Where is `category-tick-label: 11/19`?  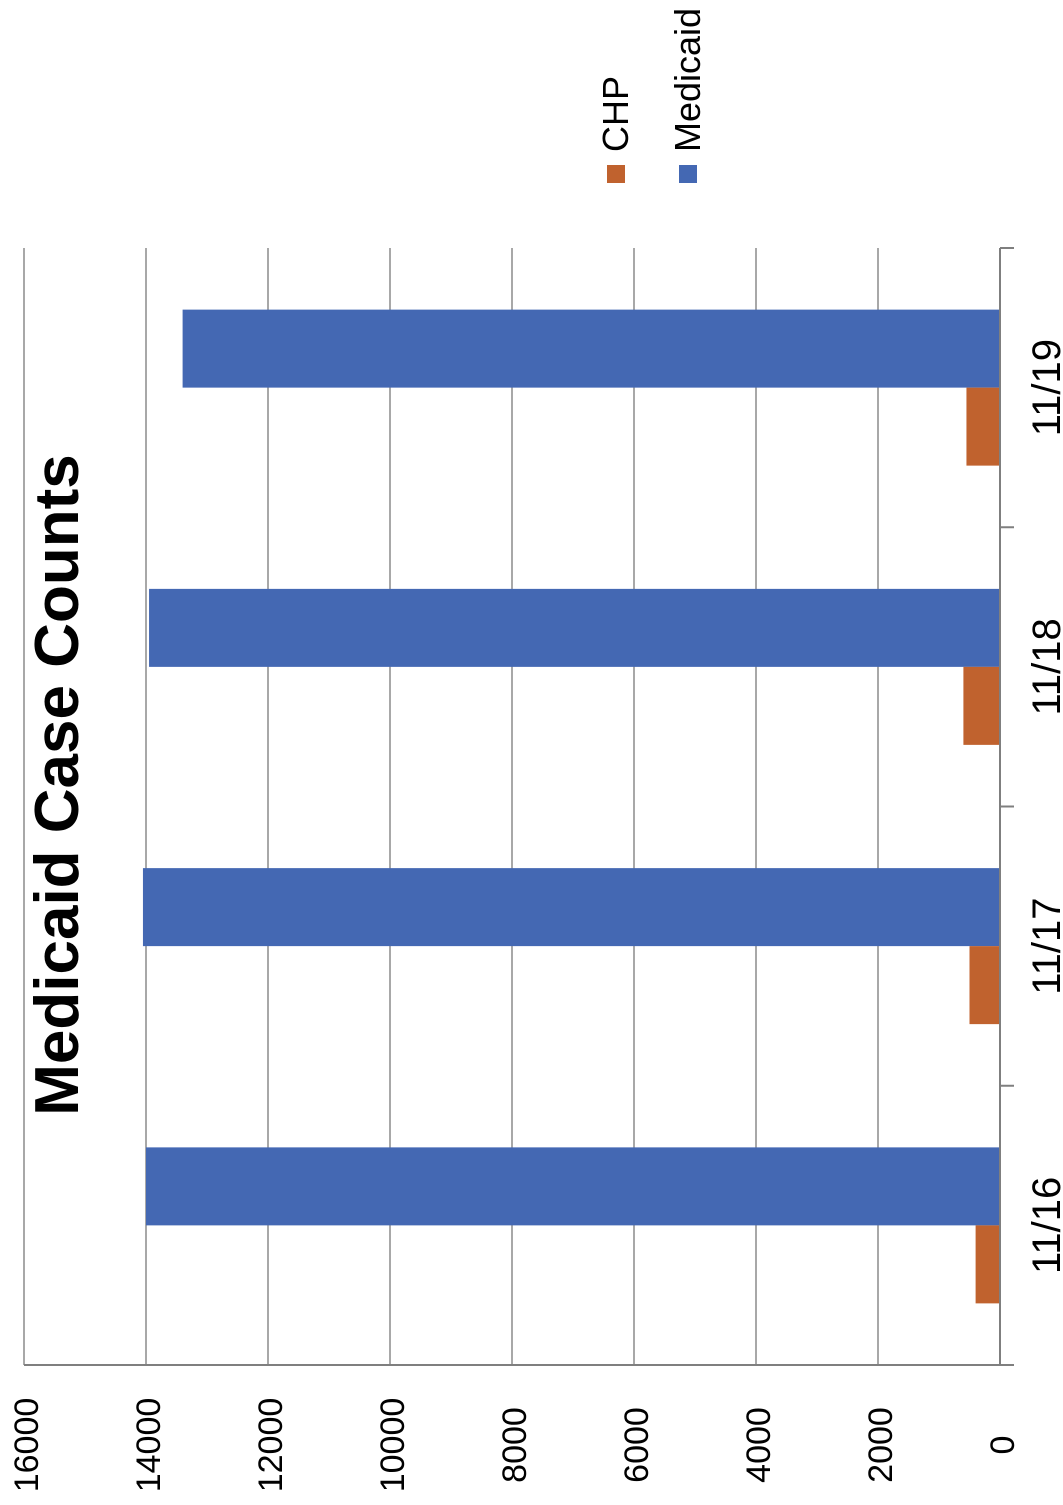 category-tick-label: 11/19 is located at coordinates (1044, 387).